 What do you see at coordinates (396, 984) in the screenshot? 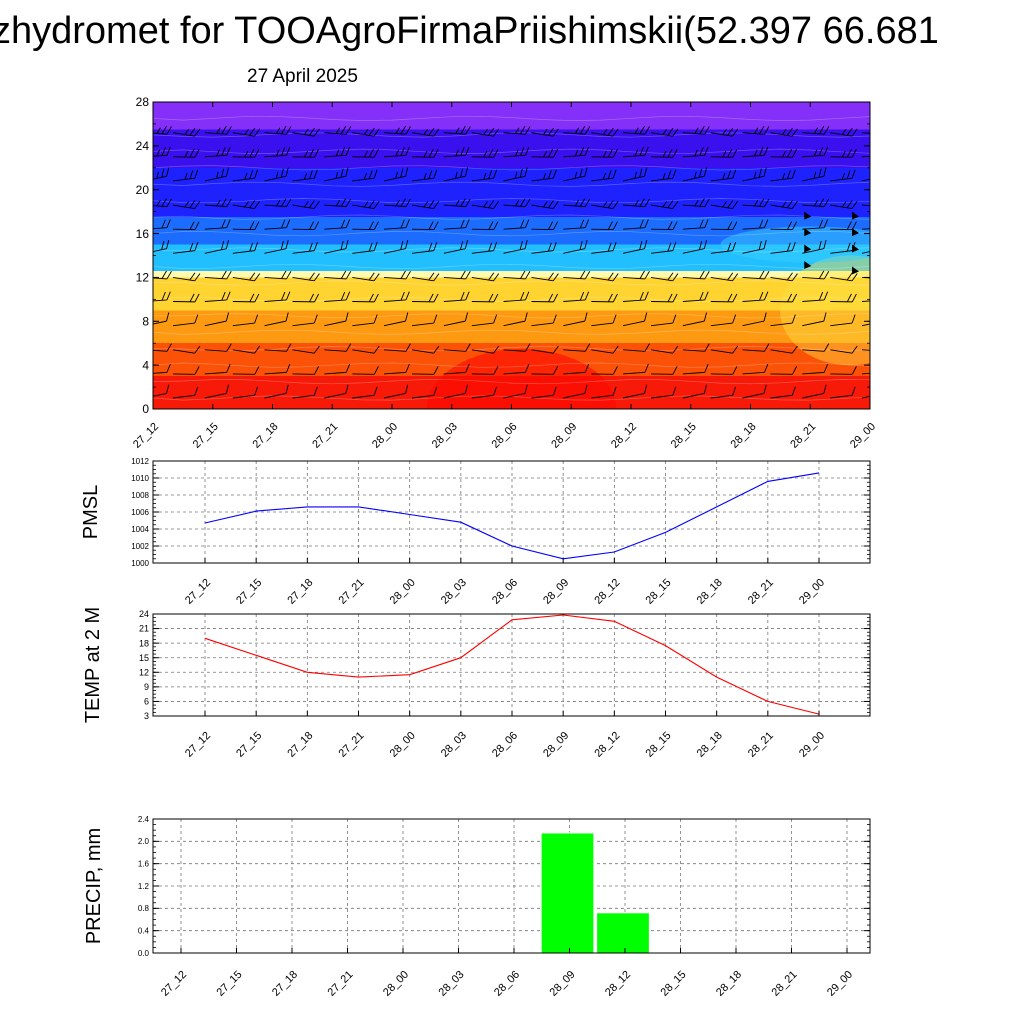
I see `x-tick-label: 28_00` at bounding box center [396, 984].